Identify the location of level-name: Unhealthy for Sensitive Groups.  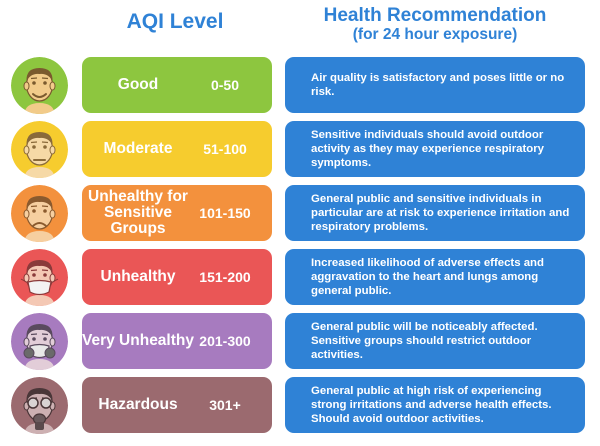
(138, 212).